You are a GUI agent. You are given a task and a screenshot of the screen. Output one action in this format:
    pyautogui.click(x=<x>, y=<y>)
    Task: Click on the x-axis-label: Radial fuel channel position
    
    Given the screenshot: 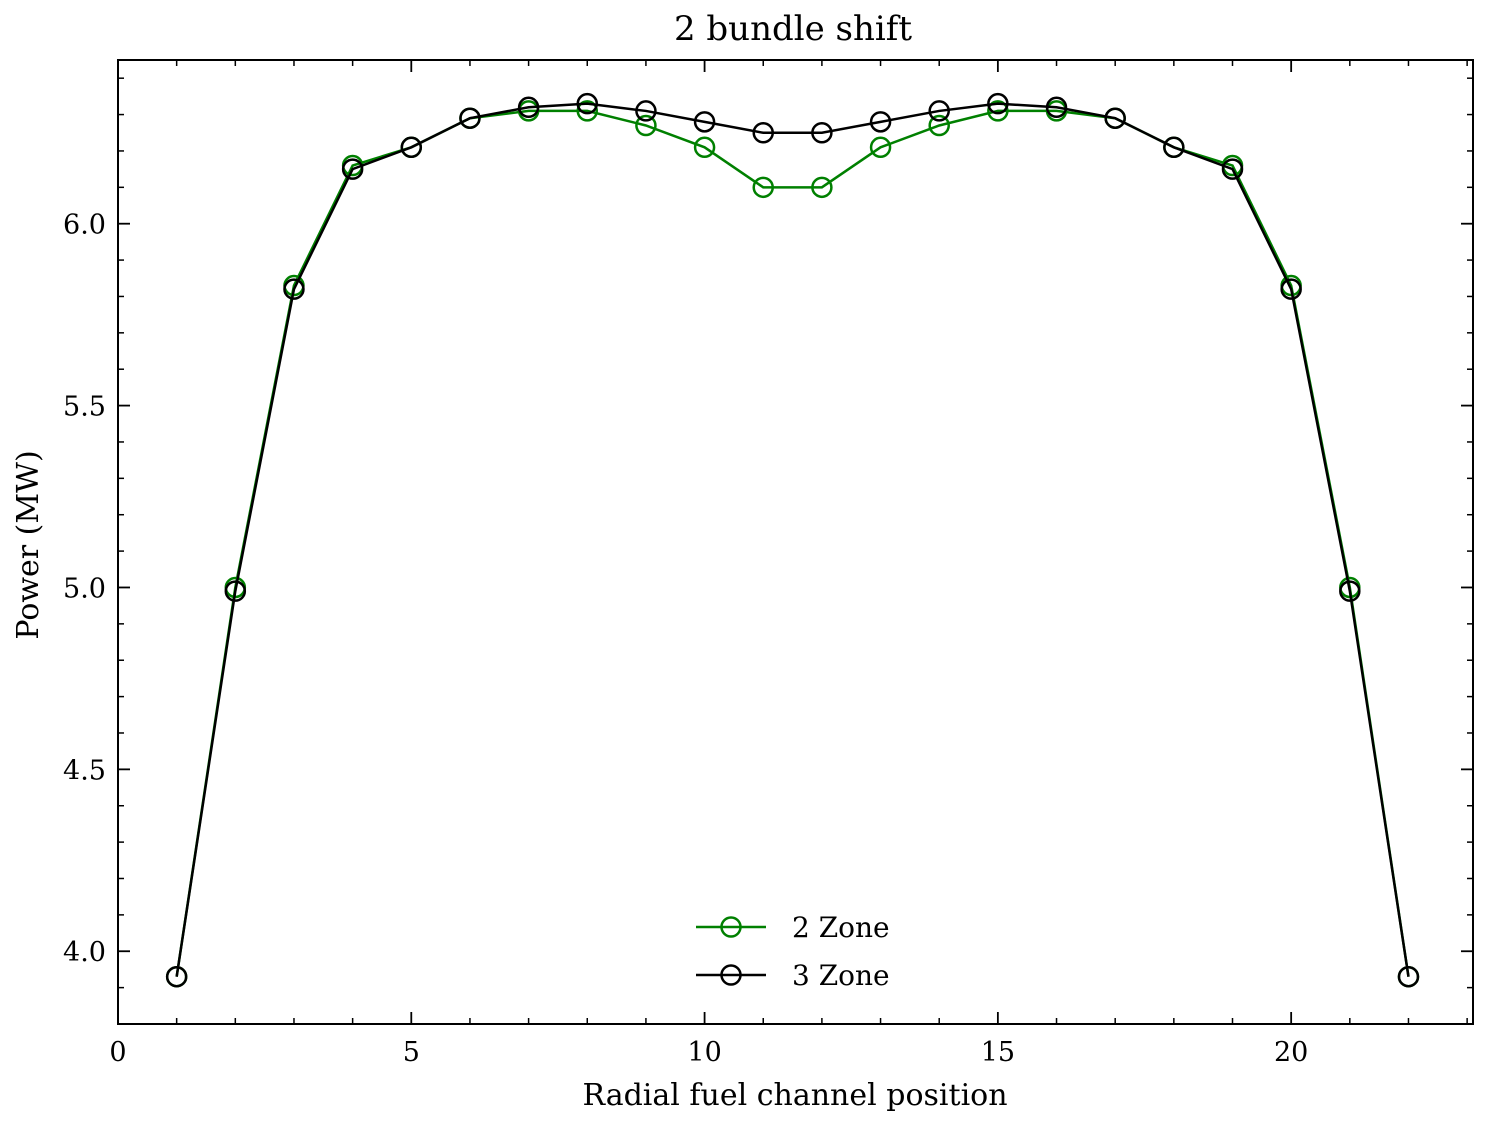 What is the action you would take?
    pyautogui.click(x=794, y=1095)
    